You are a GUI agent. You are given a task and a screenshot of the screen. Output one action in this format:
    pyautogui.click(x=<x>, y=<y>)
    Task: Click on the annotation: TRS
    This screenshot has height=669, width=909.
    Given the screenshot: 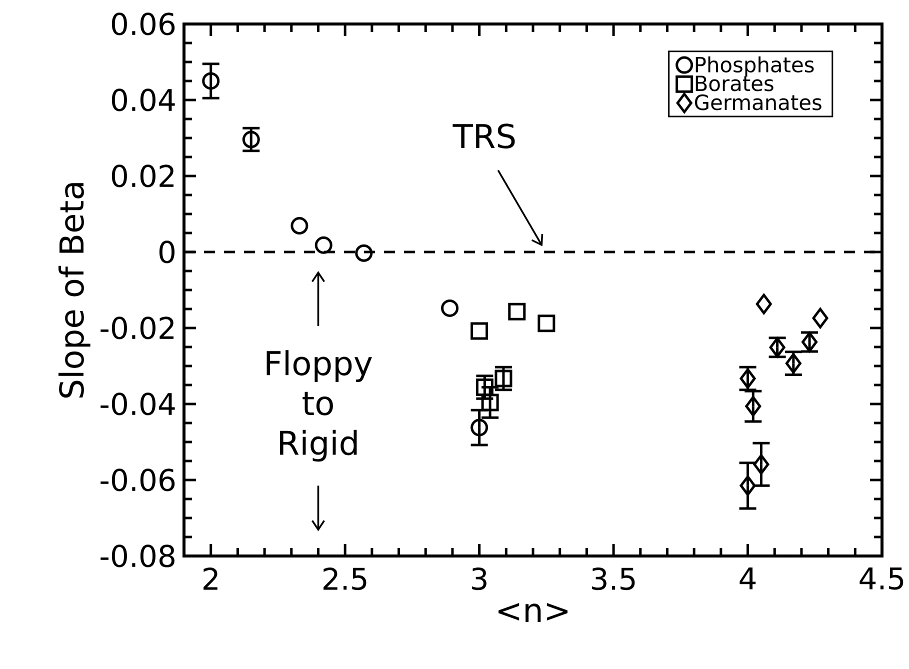 What is the action you would take?
    pyautogui.click(x=483, y=136)
    